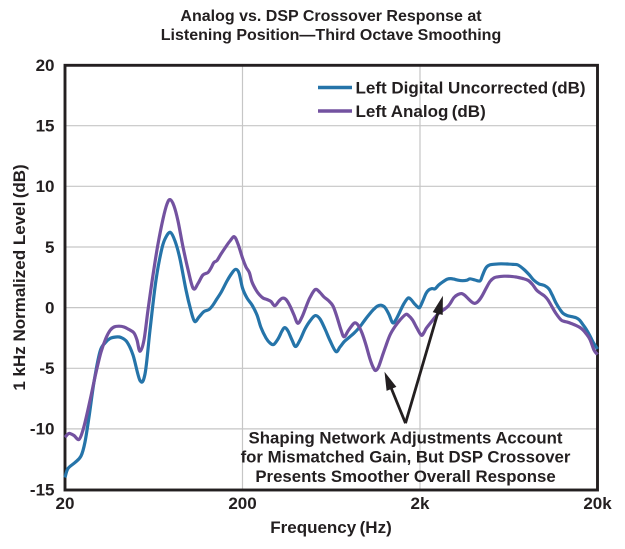 The image size is (625, 549). Describe the element at coordinates (406, 457) in the screenshot. I see `svg-text:for Mismatched Gain, But DSP C: for Mismatched Gain, But DSP Crossover` at that location.